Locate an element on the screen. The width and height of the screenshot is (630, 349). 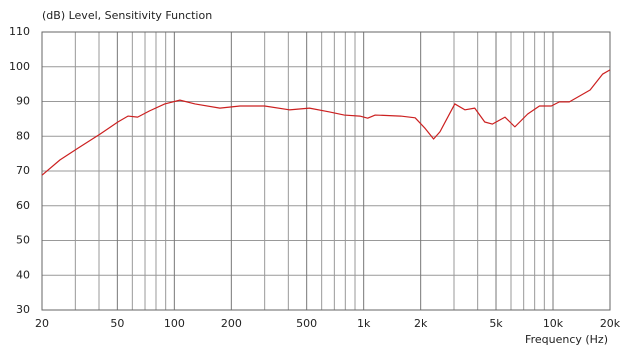
x-tick-label: 10k is located at coordinates (553, 323).